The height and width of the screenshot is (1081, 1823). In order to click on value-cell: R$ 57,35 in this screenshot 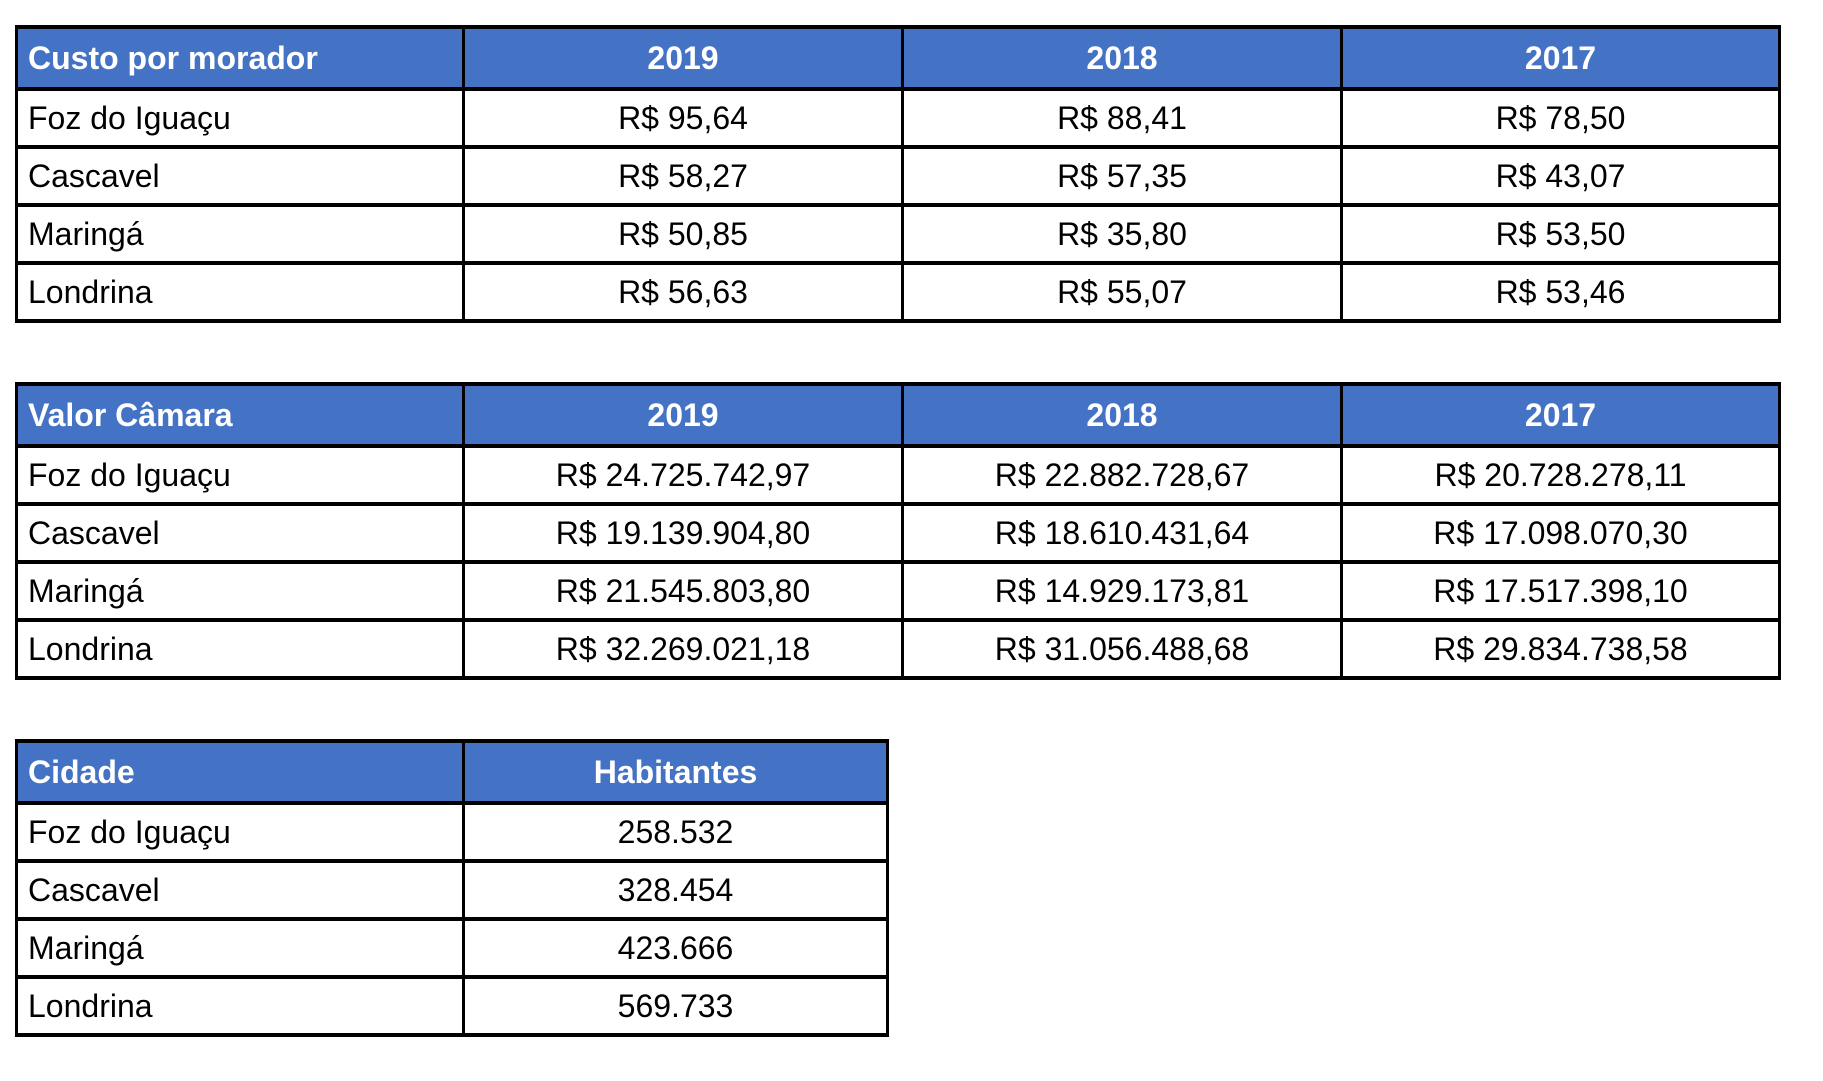, I will do `click(1122, 176)`.